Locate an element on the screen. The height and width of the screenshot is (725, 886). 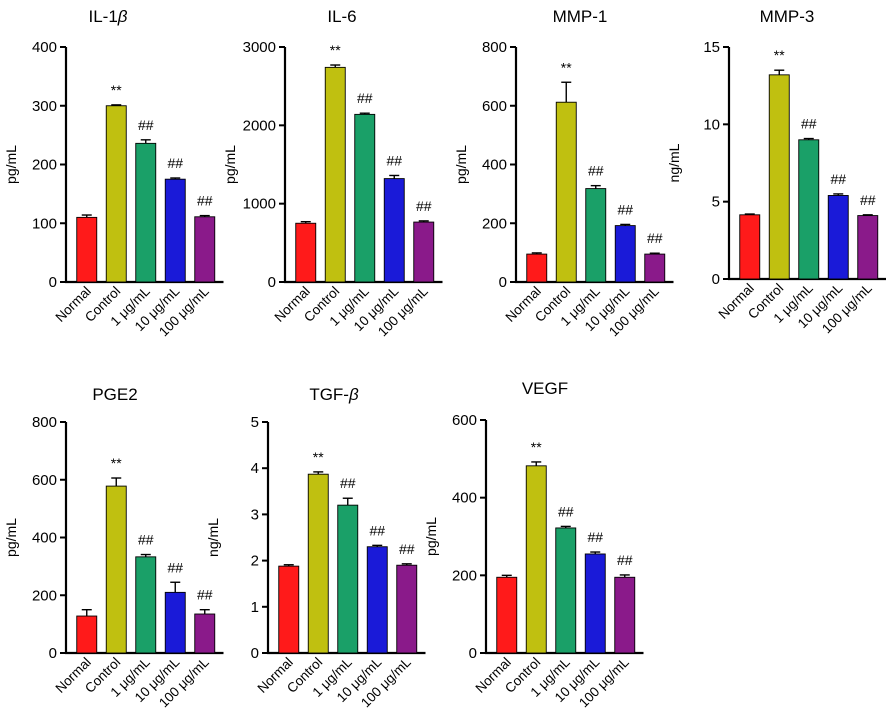
y-tick-label: 600 is located at coordinates (494, 106).